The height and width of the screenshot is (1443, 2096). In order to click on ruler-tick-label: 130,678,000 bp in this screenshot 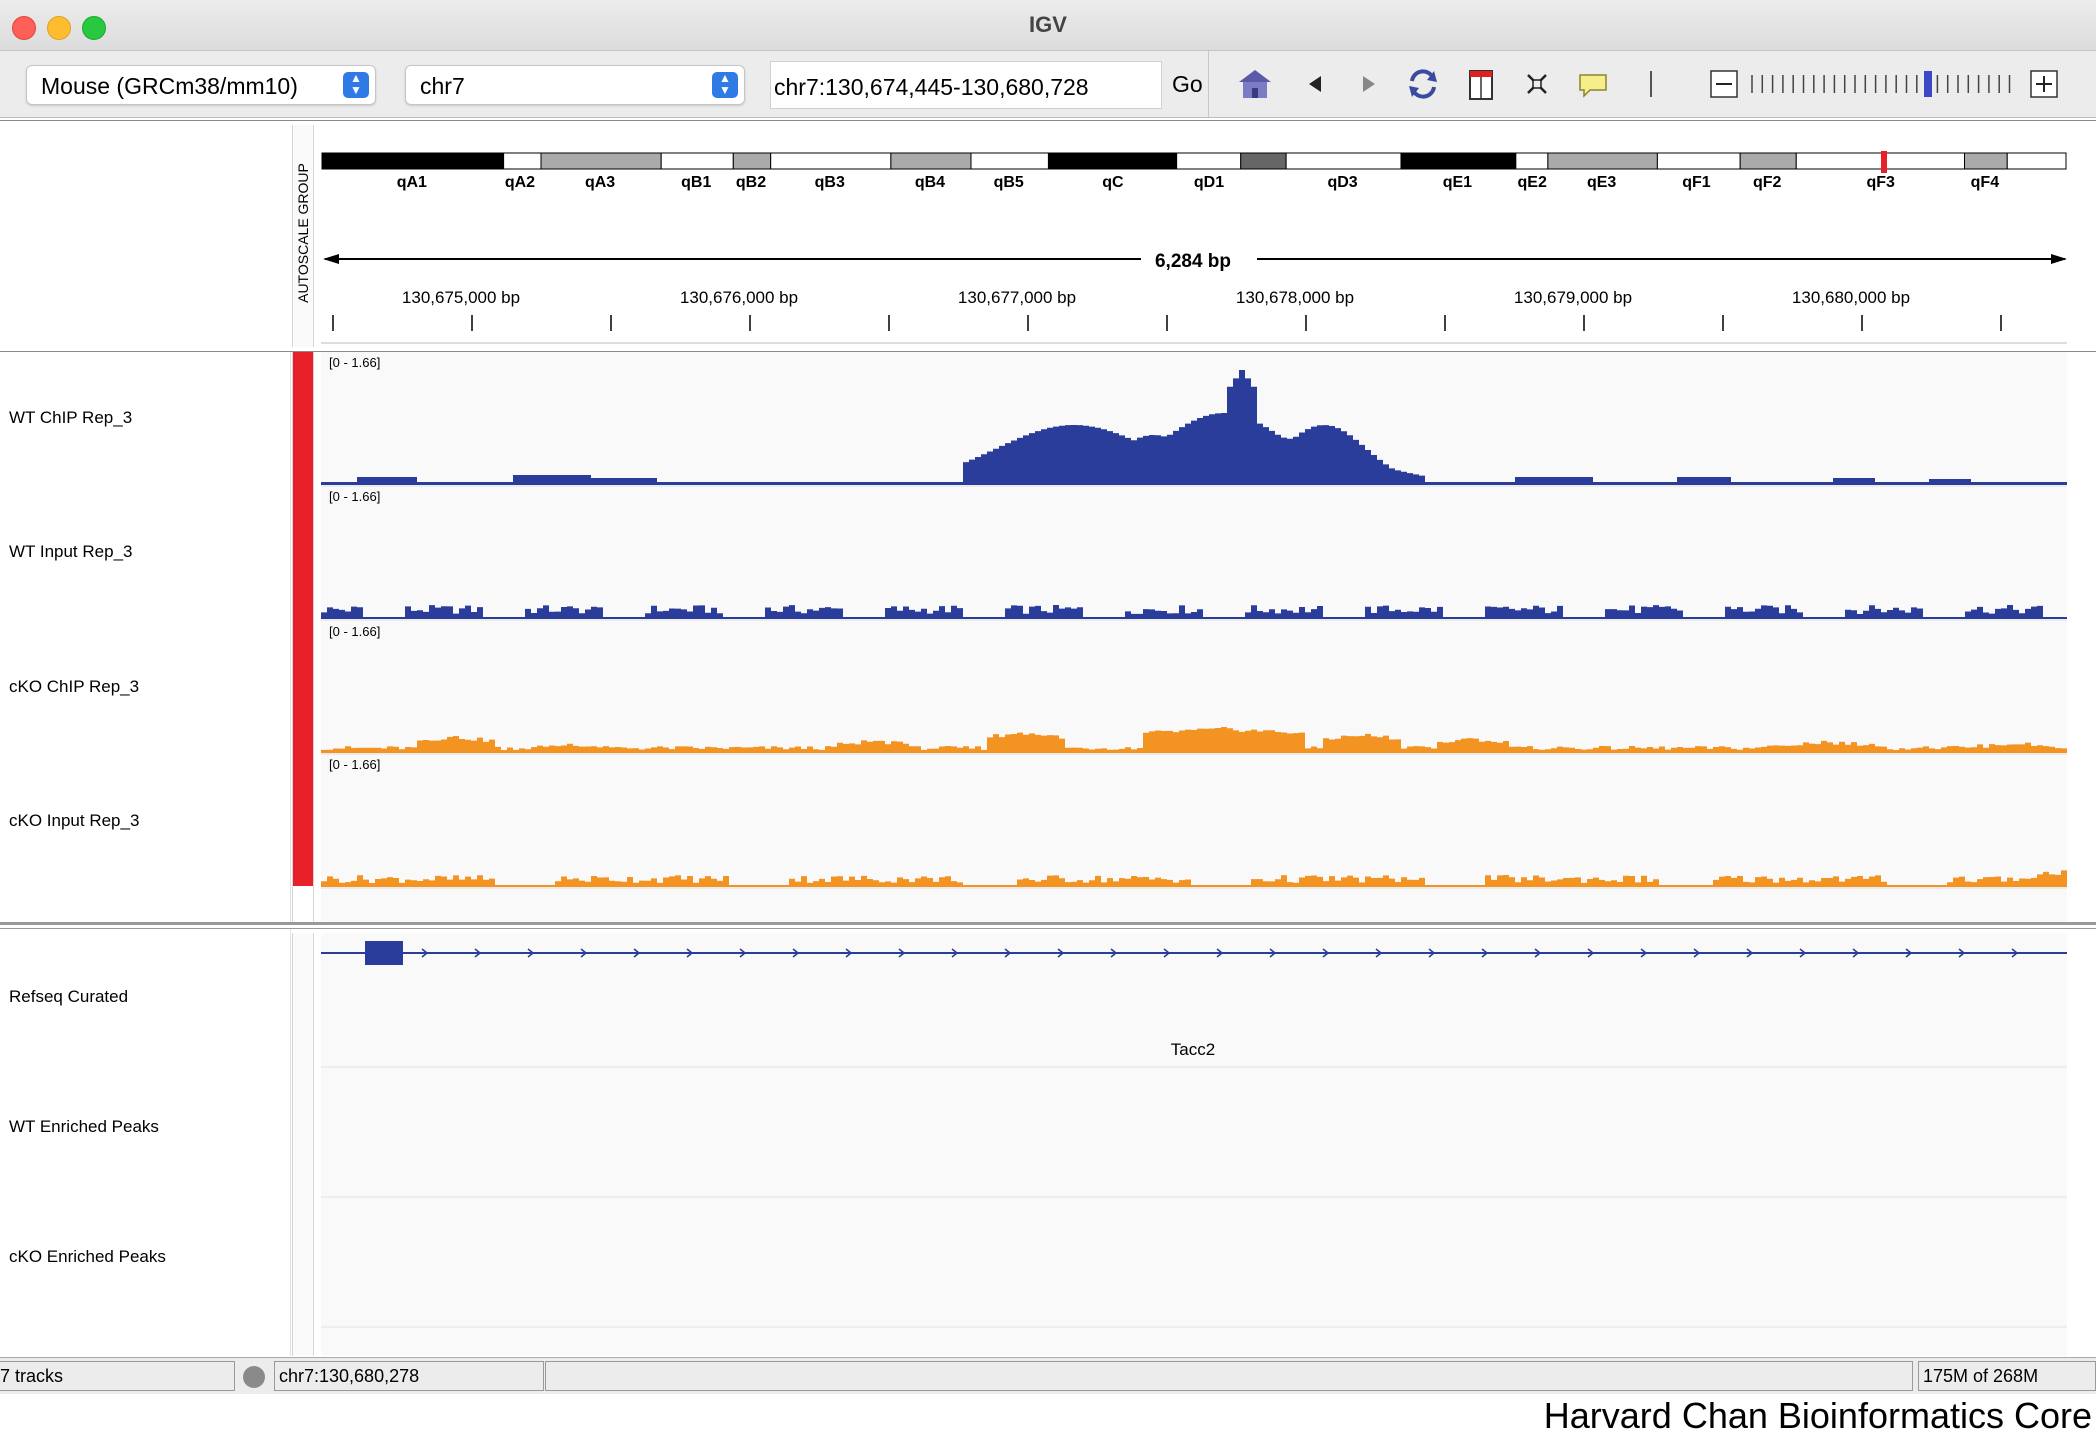, I will do `click(1295, 297)`.